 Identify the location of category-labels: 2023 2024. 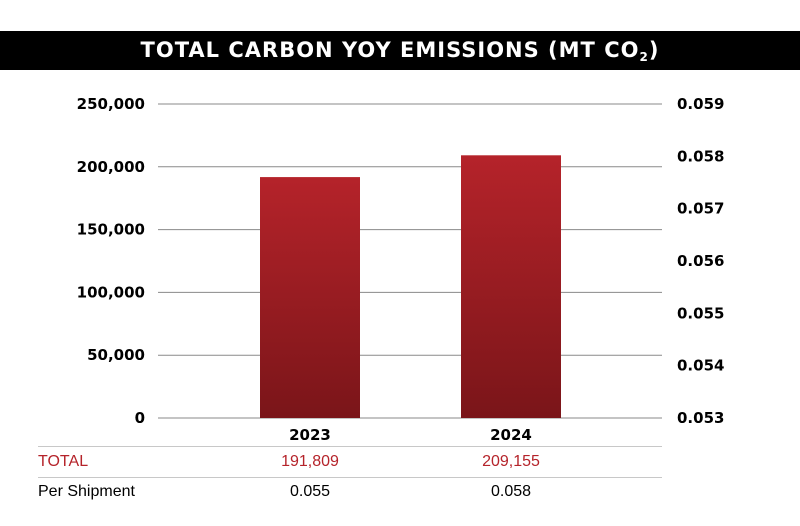
(410, 435).